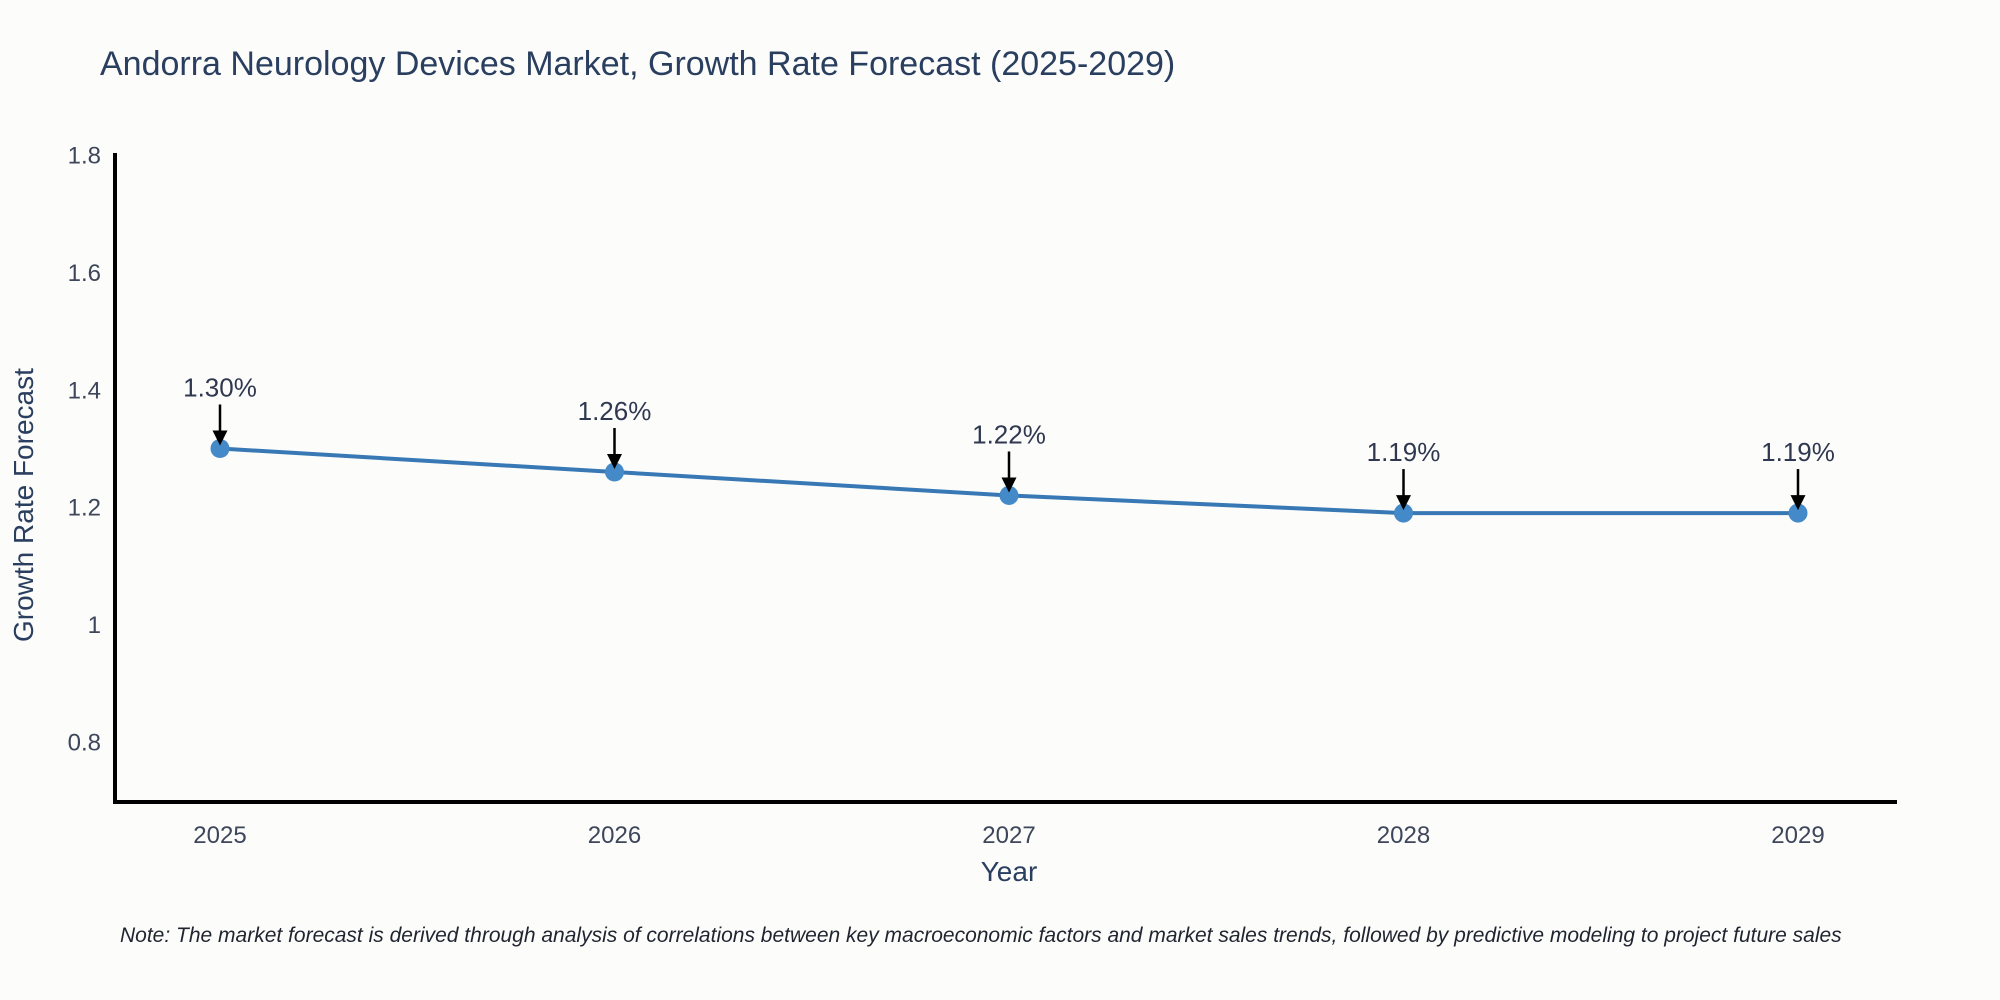  I want to click on x-tick-label: 2027, so click(1008, 835).